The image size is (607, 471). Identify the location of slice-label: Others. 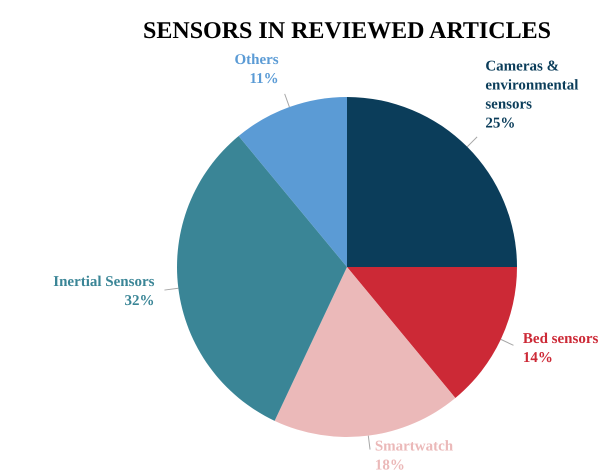
(256, 60).